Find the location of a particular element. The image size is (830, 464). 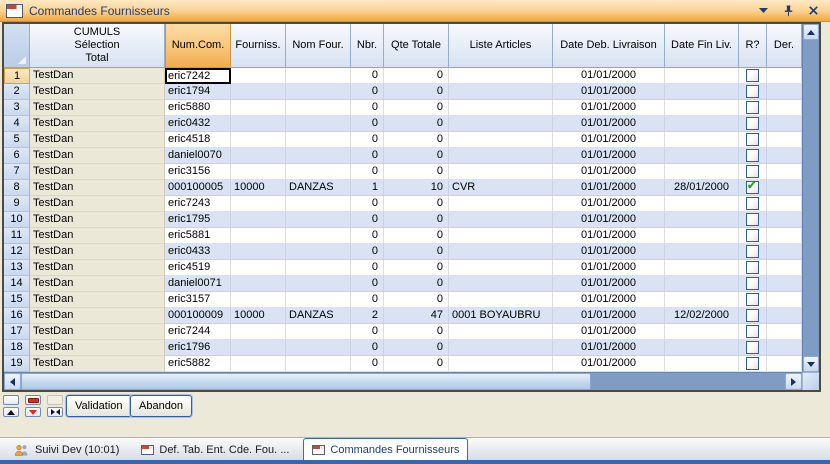

select-all-corner is located at coordinates (17, 46).